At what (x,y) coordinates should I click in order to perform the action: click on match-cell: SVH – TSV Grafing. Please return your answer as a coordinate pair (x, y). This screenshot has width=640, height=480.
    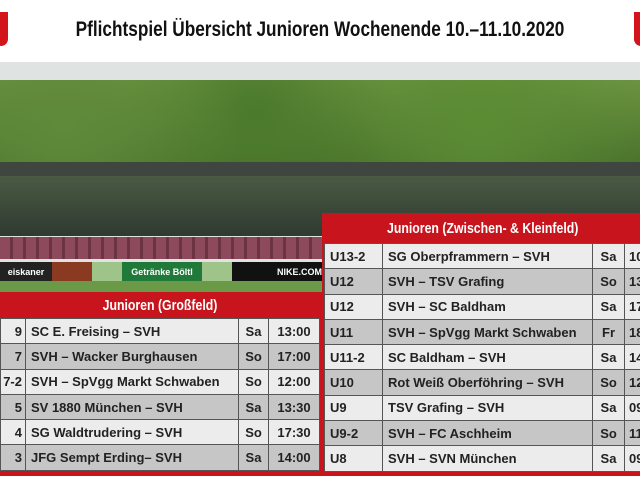
    Looking at the image, I should click on (487, 281).